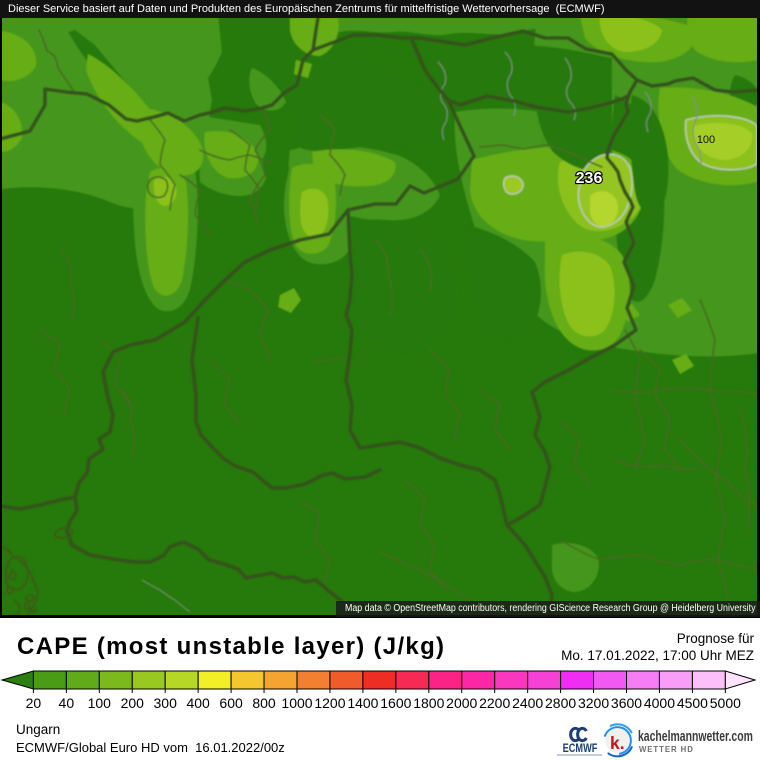 The width and height of the screenshot is (760, 760). Describe the element at coordinates (461, 702) in the screenshot. I see `svg-text: 2000` at that location.